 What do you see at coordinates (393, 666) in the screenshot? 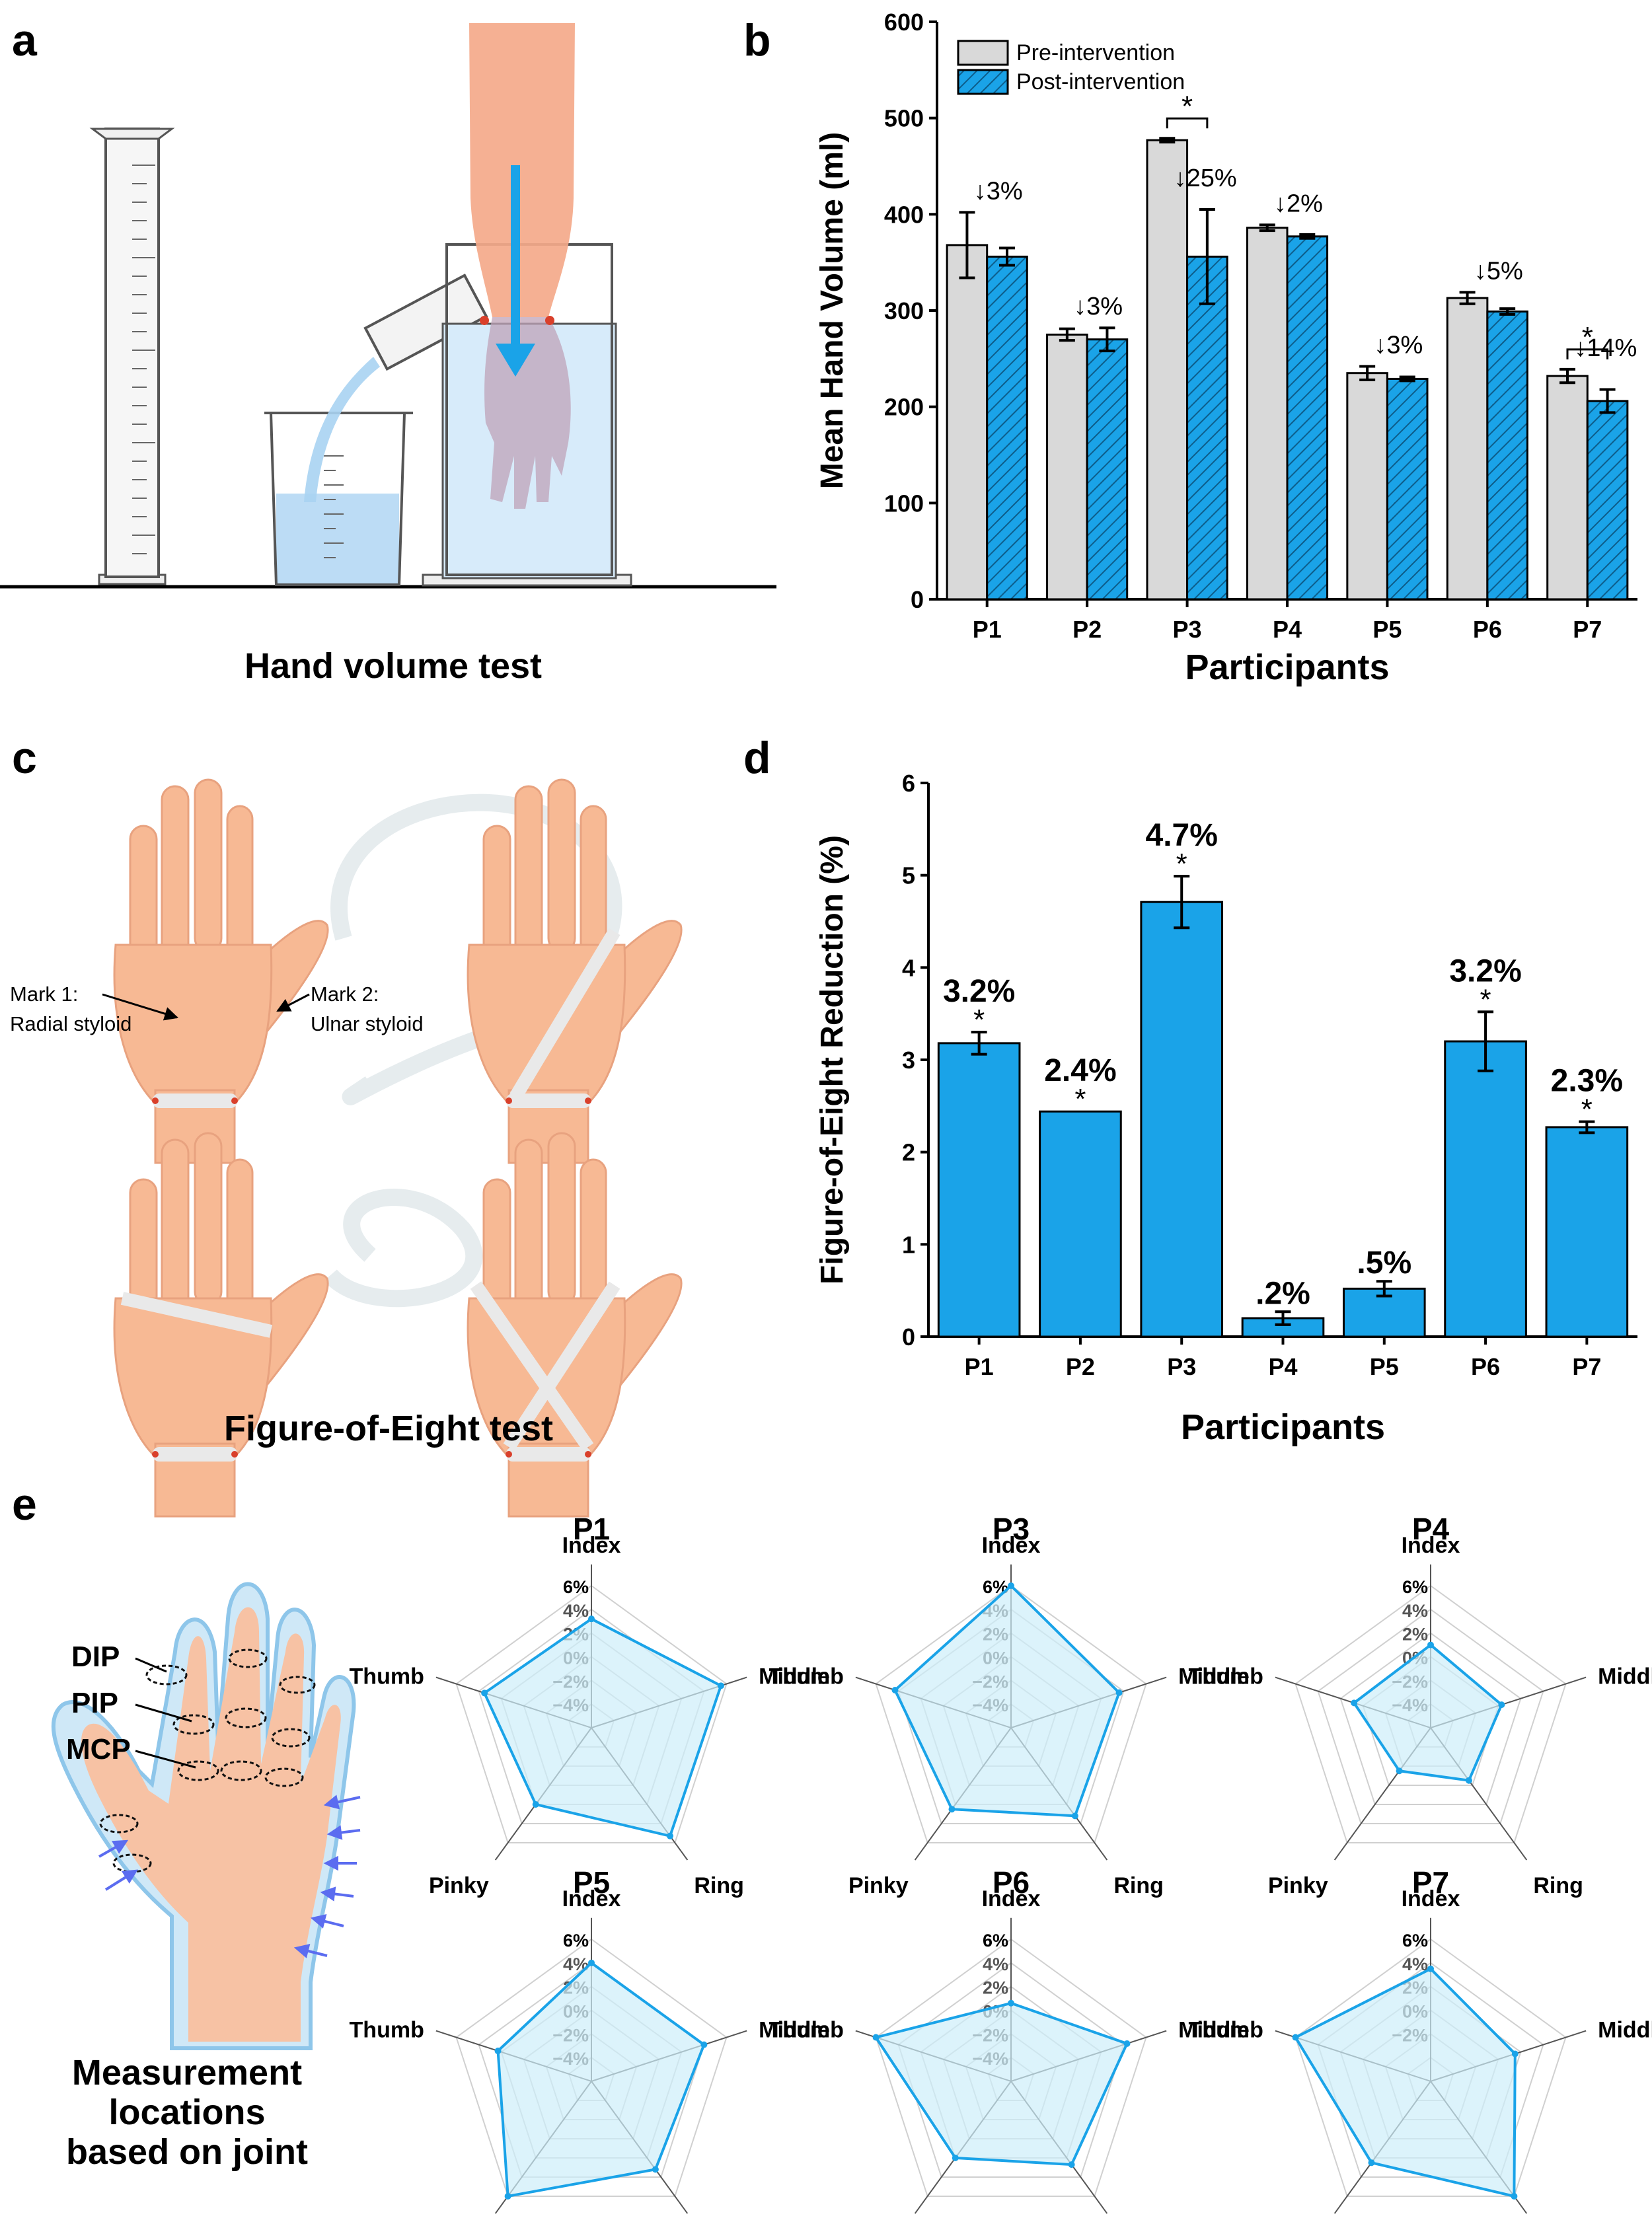
I see `panel-a-caption: Hand volume test` at bounding box center [393, 666].